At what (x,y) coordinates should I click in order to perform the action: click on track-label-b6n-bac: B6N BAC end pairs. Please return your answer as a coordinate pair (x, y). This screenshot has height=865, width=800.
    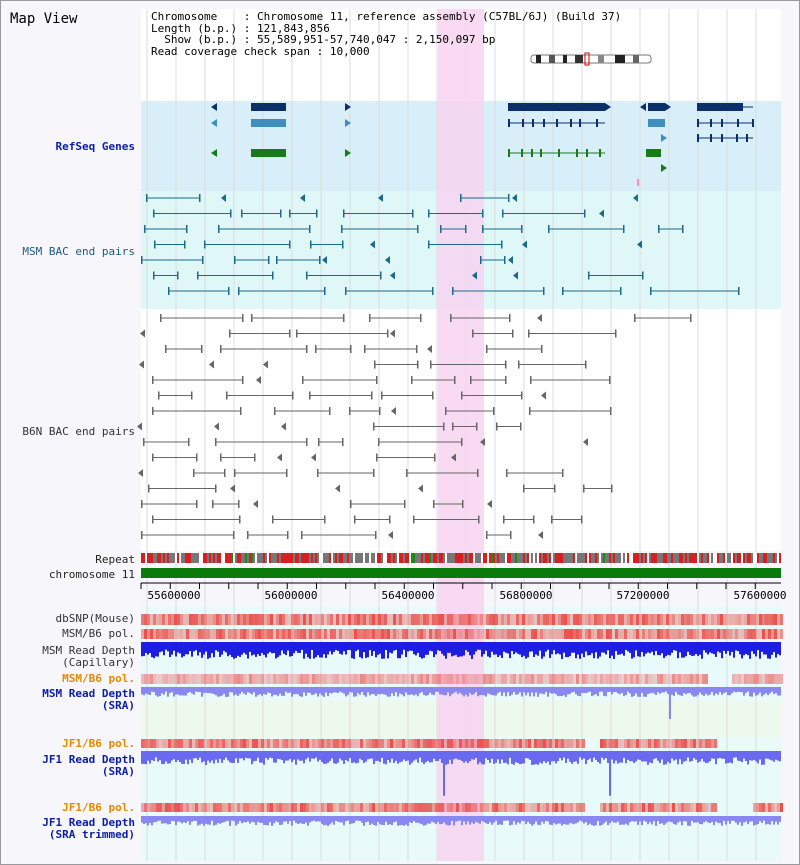
    Looking at the image, I should click on (78, 431).